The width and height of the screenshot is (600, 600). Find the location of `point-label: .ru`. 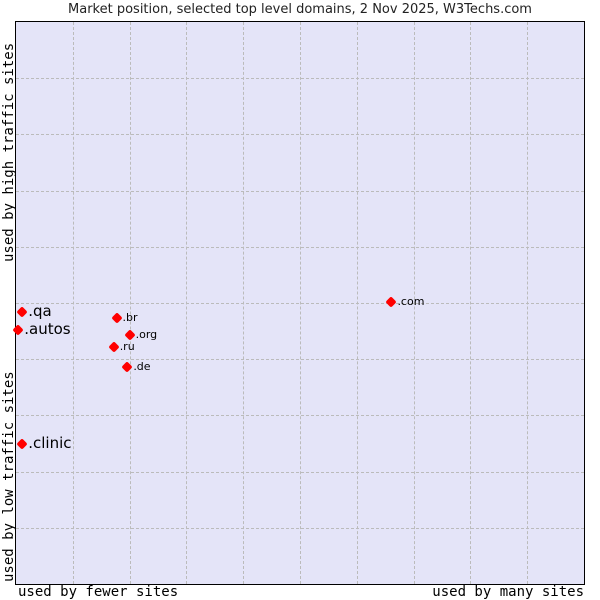

point-label: .ru is located at coordinates (127, 346).